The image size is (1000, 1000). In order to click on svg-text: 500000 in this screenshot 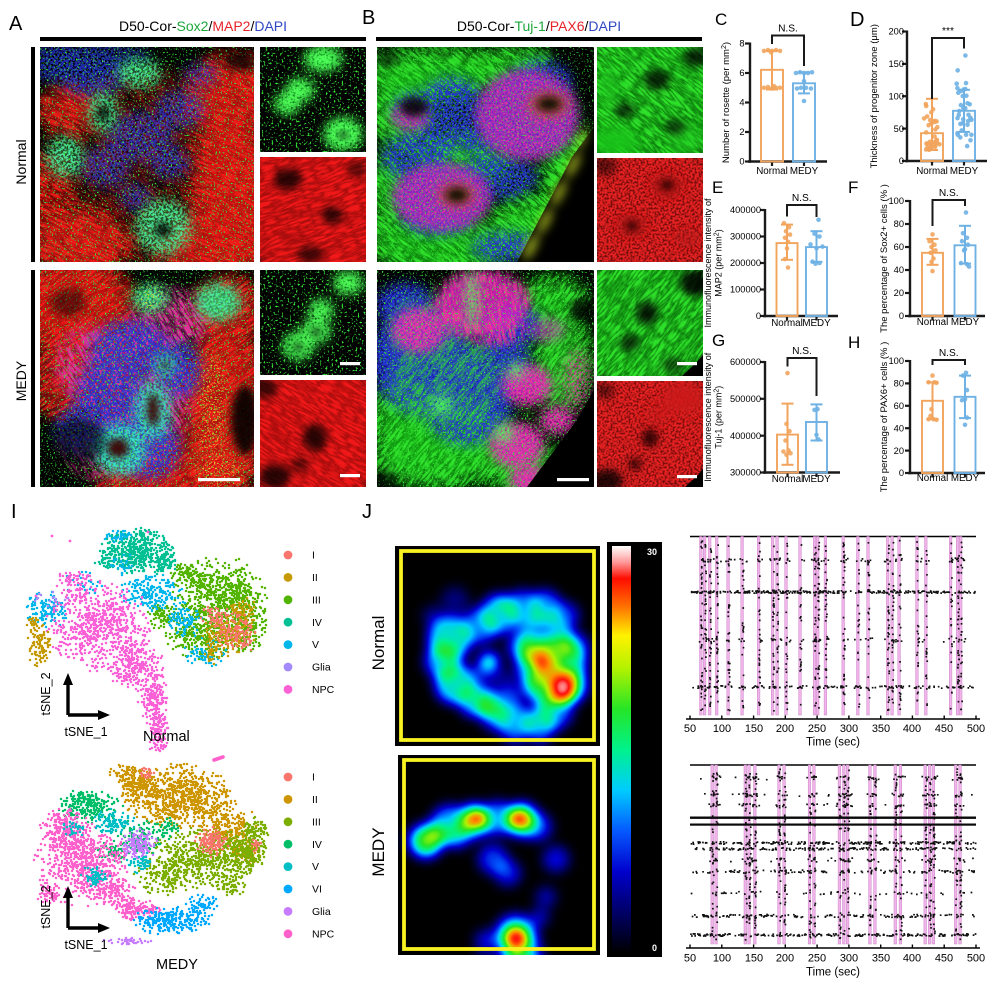, I will do `click(745, 399)`.